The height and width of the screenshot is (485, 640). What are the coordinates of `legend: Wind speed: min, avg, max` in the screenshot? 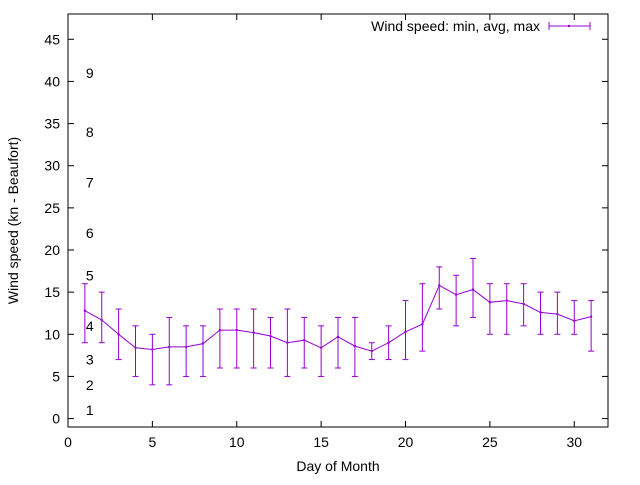 It's located at (481, 26).